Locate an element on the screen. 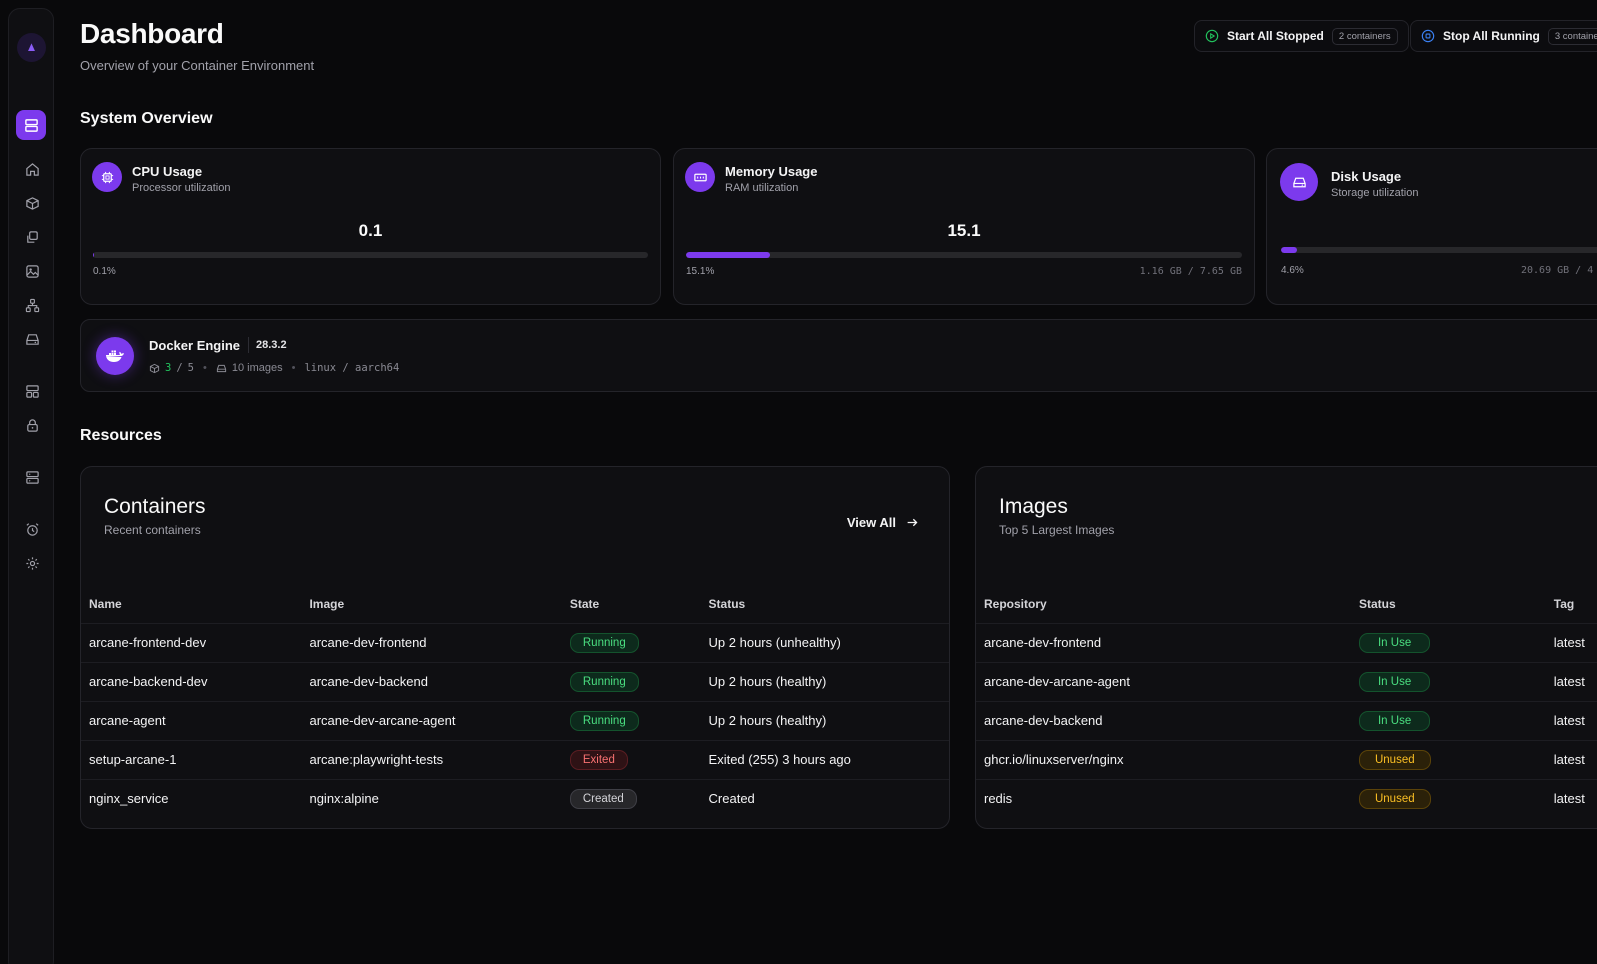  container-name: arcane-frontend-dev is located at coordinates (191, 642).